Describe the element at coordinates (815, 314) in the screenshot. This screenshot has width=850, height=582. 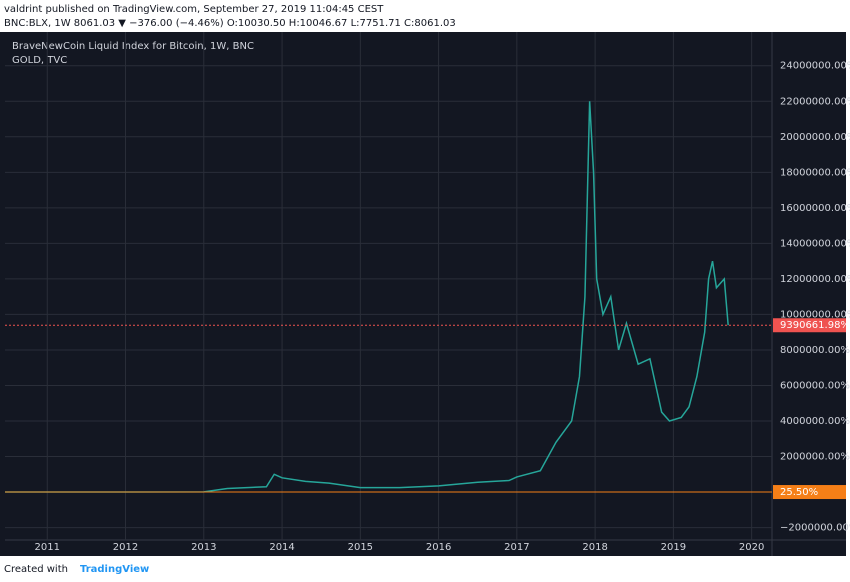
I see `y-tick-label: 10000000.00%` at that location.